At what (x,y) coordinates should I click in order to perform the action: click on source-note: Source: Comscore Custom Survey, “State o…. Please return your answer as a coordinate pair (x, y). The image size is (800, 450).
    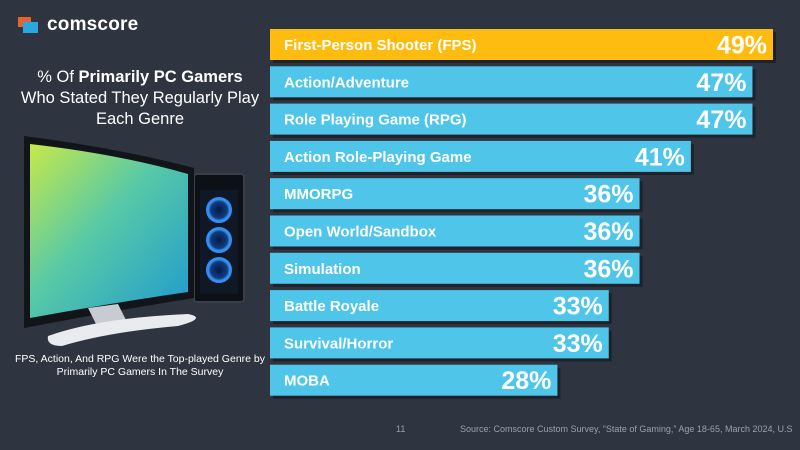
    Looking at the image, I should click on (626, 429).